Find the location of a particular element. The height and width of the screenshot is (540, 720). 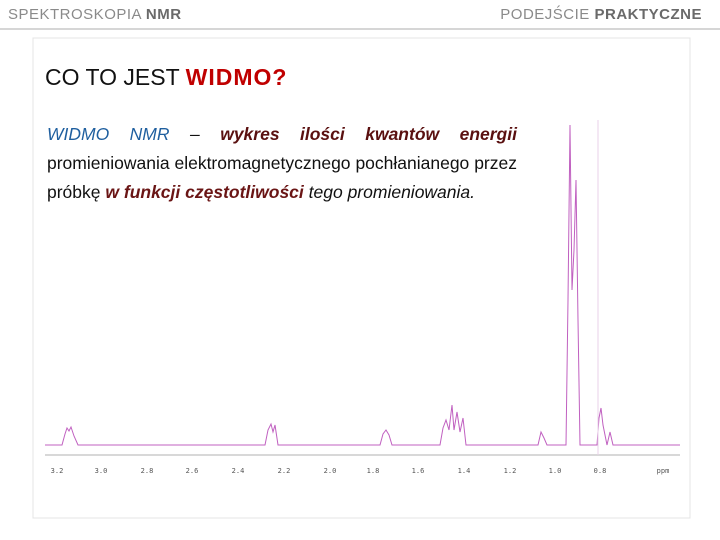

header-text: SPEKTROSKOPIA is located at coordinates (75, 14).